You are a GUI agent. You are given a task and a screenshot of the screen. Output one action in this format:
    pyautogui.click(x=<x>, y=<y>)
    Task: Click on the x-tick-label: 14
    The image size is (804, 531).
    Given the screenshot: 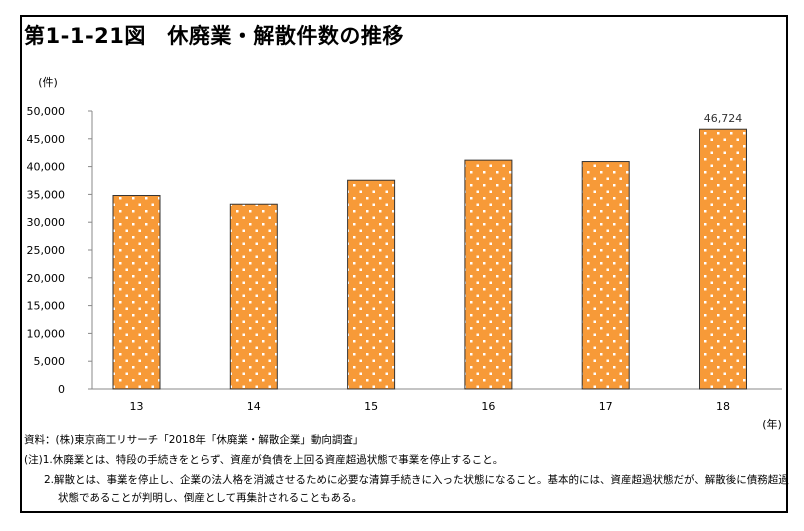 What is the action you would take?
    pyautogui.click(x=254, y=406)
    